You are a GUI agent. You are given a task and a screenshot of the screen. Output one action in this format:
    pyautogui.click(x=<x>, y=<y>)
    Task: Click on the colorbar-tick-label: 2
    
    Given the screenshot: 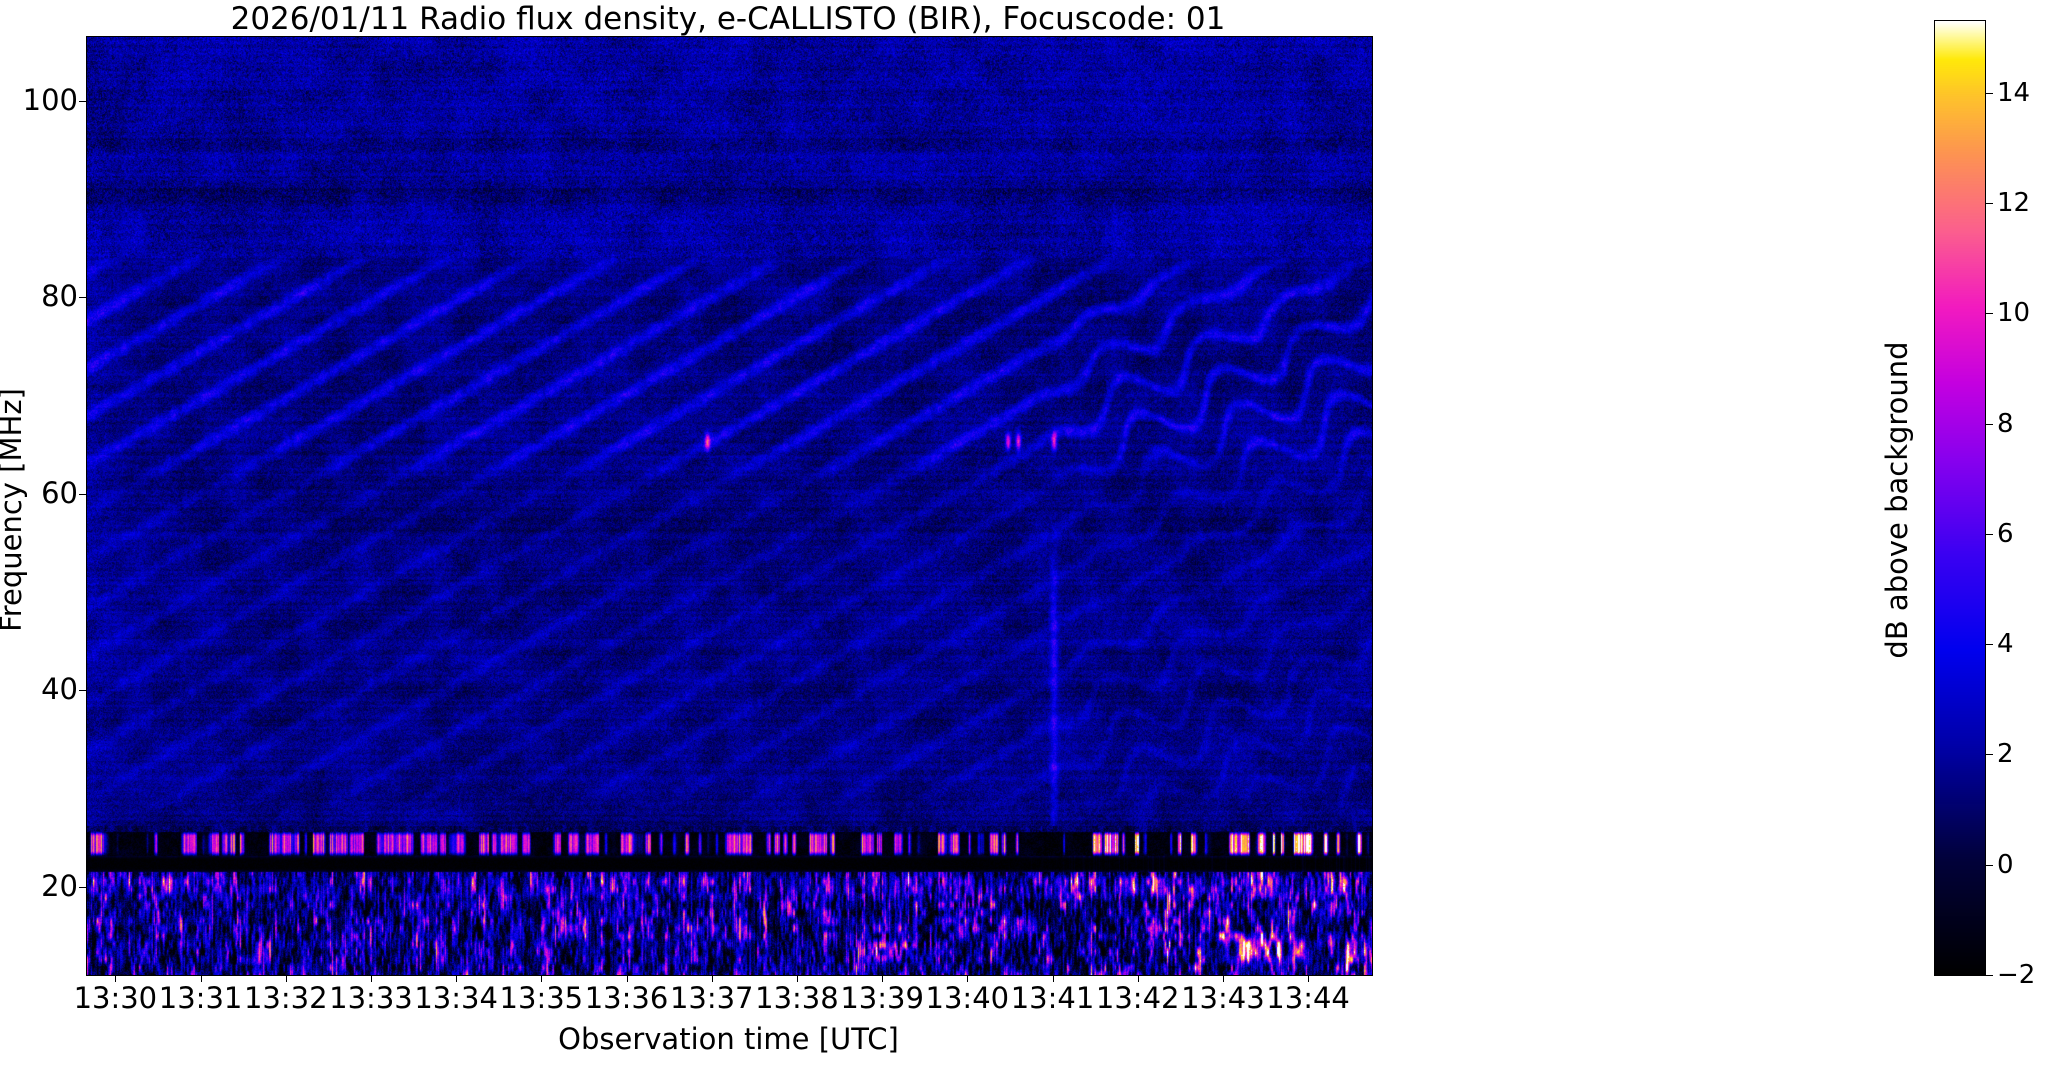 What is the action you would take?
    pyautogui.click(x=2005, y=754)
    